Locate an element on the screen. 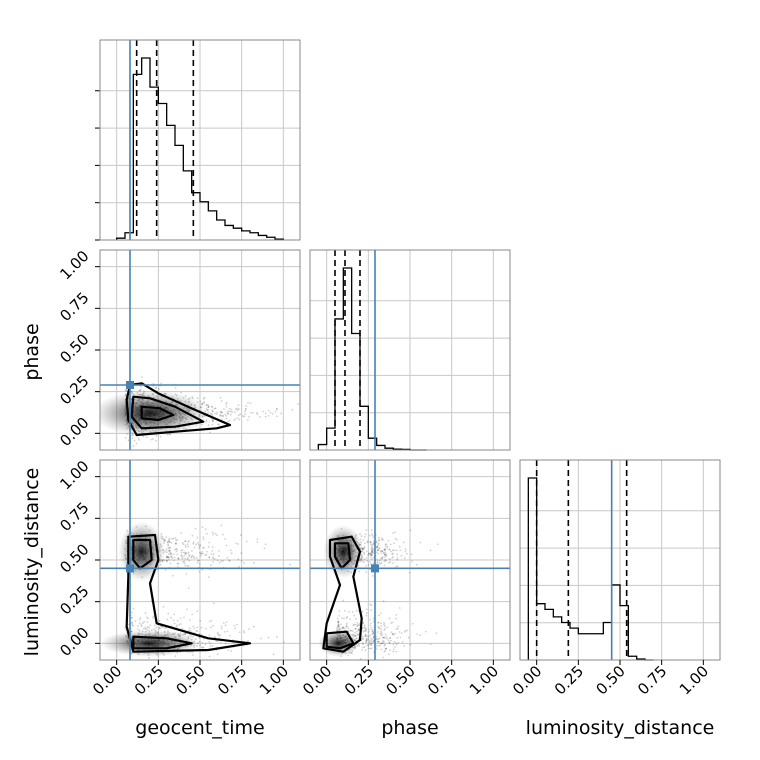 The width and height of the screenshot is (760, 760). ytick-label-phase-1: 0.25 is located at coordinates (74, 390).